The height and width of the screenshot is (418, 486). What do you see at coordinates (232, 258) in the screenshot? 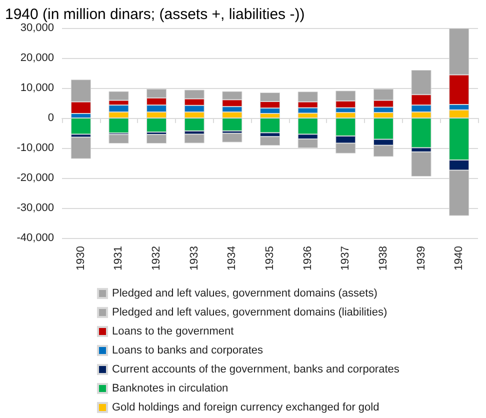
I see `x-tick-label: 1934` at bounding box center [232, 258].